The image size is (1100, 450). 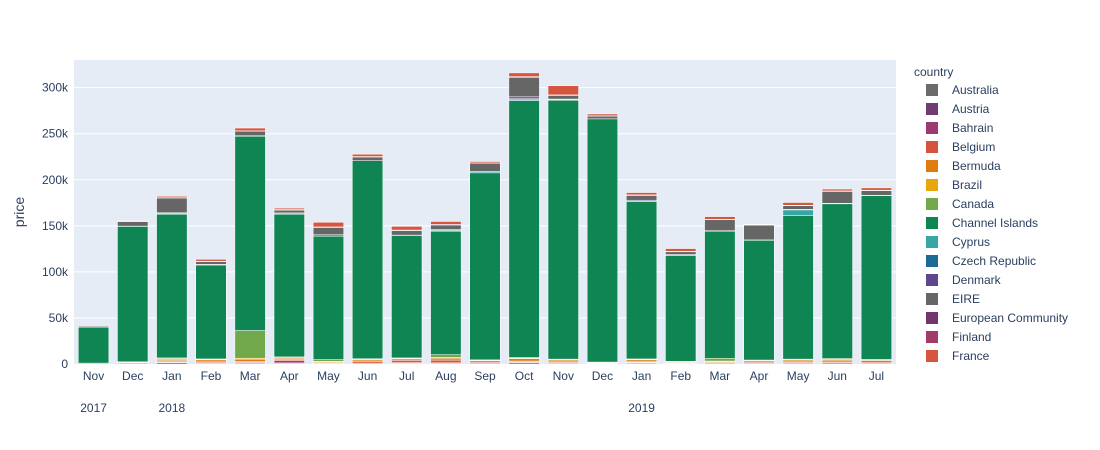 What do you see at coordinates (55, 272) in the screenshot?
I see `y-tick-label: 100k` at bounding box center [55, 272].